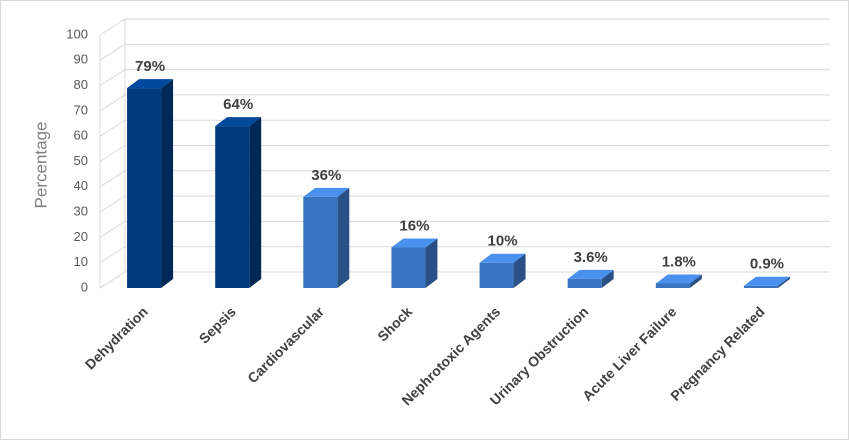 The image size is (849, 440). What do you see at coordinates (81, 59) in the screenshot?
I see `y-tick-label: 90` at bounding box center [81, 59].